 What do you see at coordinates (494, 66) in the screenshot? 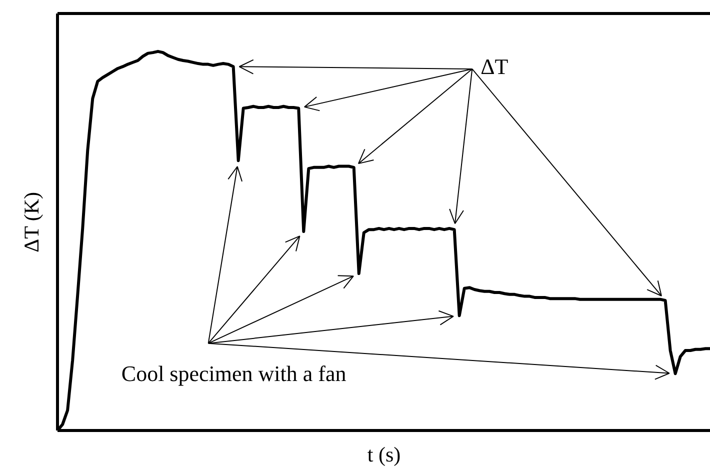
I see `annotation: ΔT` at bounding box center [494, 66].